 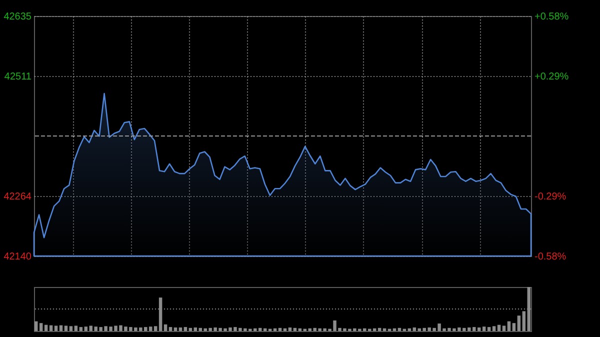 What do you see at coordinates (550, 197) in the screenshot?
I see `y2-tick-label: -0.29%` at bounding box center [550, 197].